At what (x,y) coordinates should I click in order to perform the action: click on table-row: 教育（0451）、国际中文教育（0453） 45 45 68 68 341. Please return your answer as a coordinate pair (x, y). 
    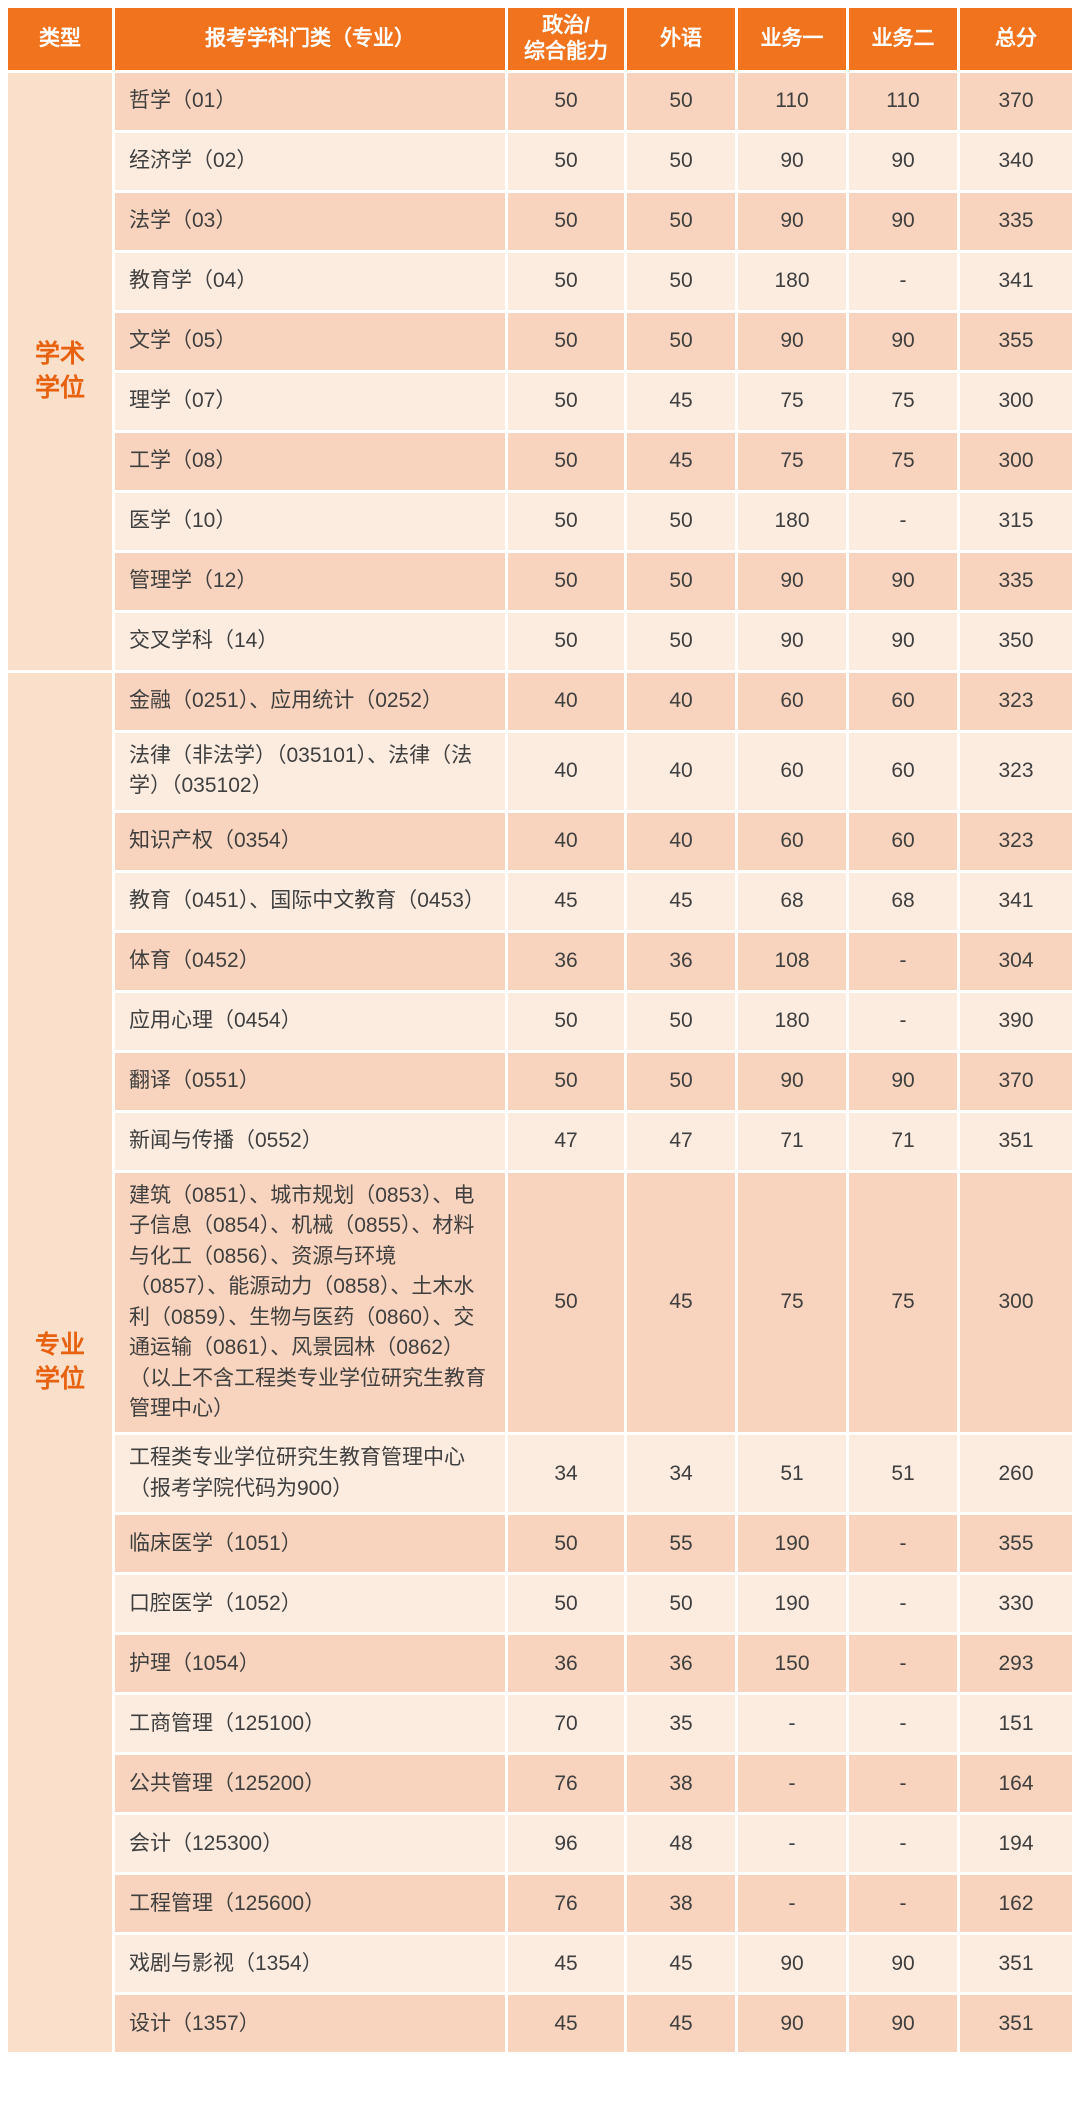
    Looking at the image, I should click on (593, 901).